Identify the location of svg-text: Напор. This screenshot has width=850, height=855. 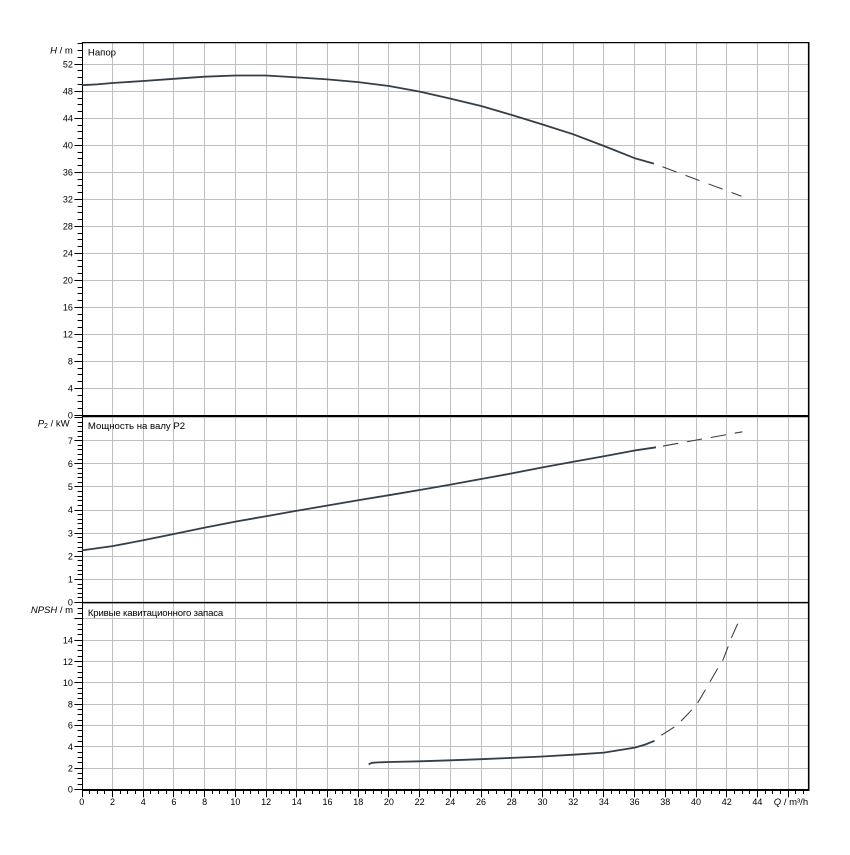
(102, 53).